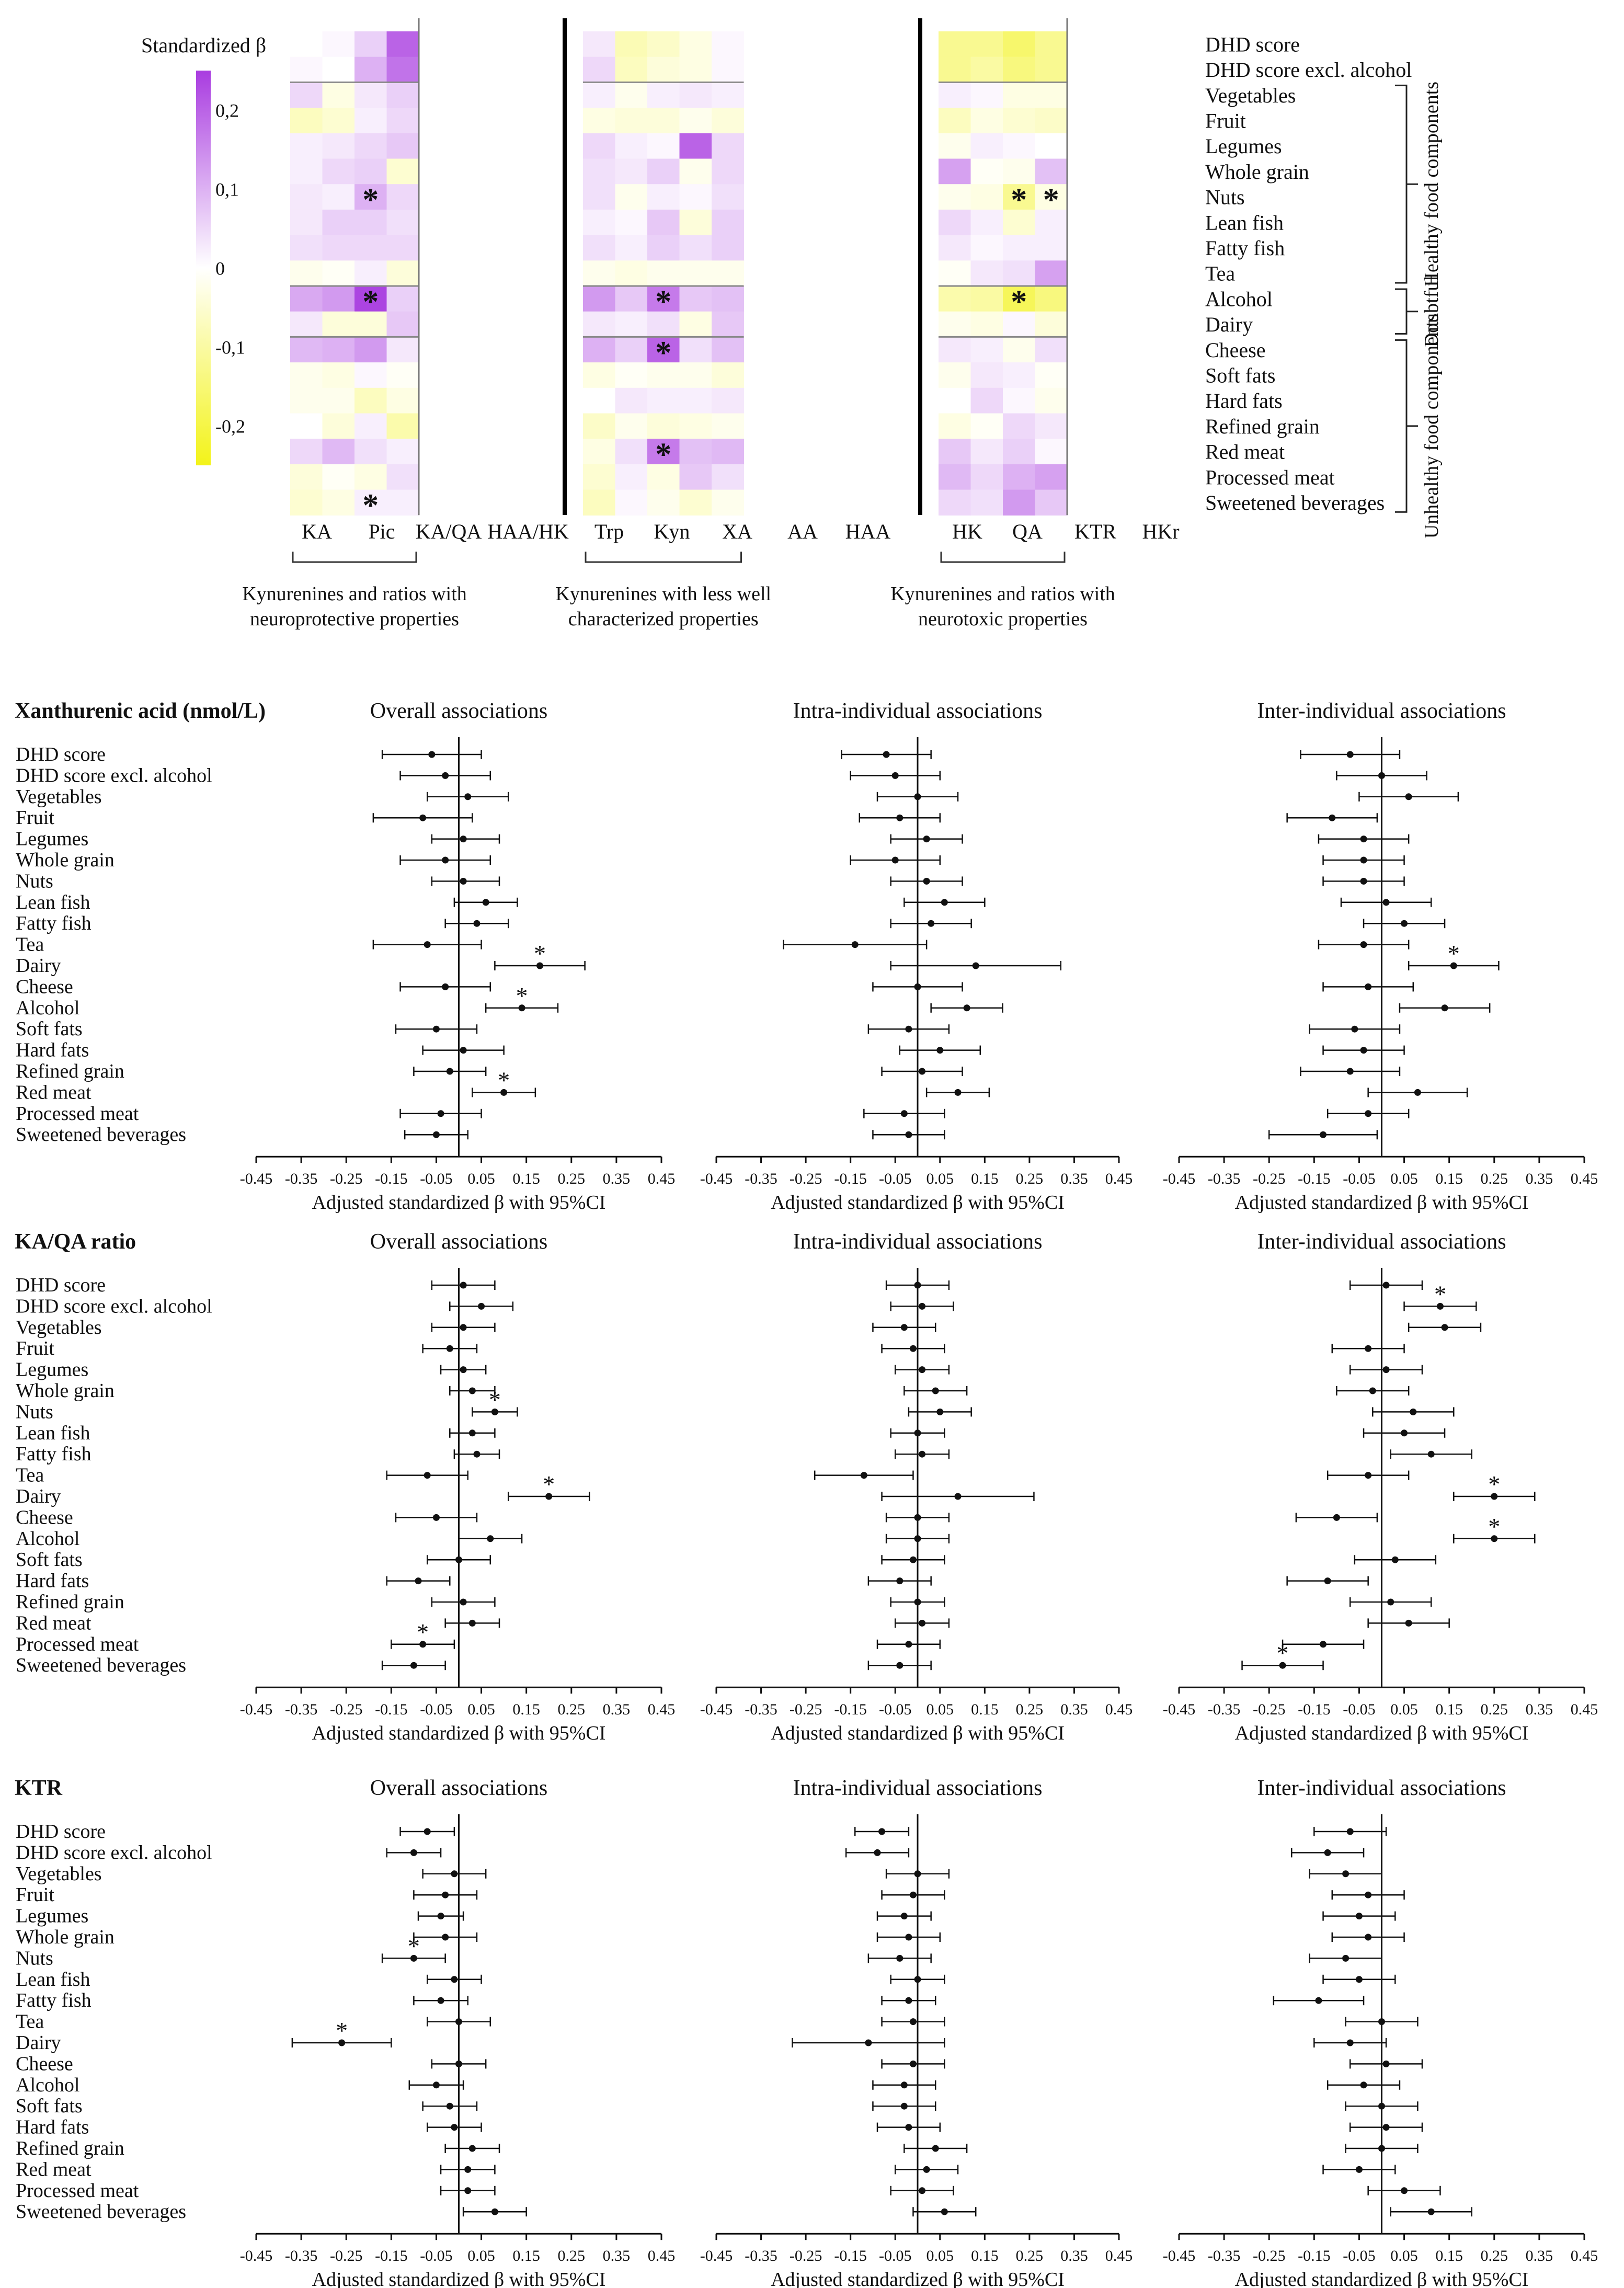 The width and height of the screenshot is (1624, 2288). I want to click on heatmap-row-label-vegetables: Vegetables, so click(1250, 95).